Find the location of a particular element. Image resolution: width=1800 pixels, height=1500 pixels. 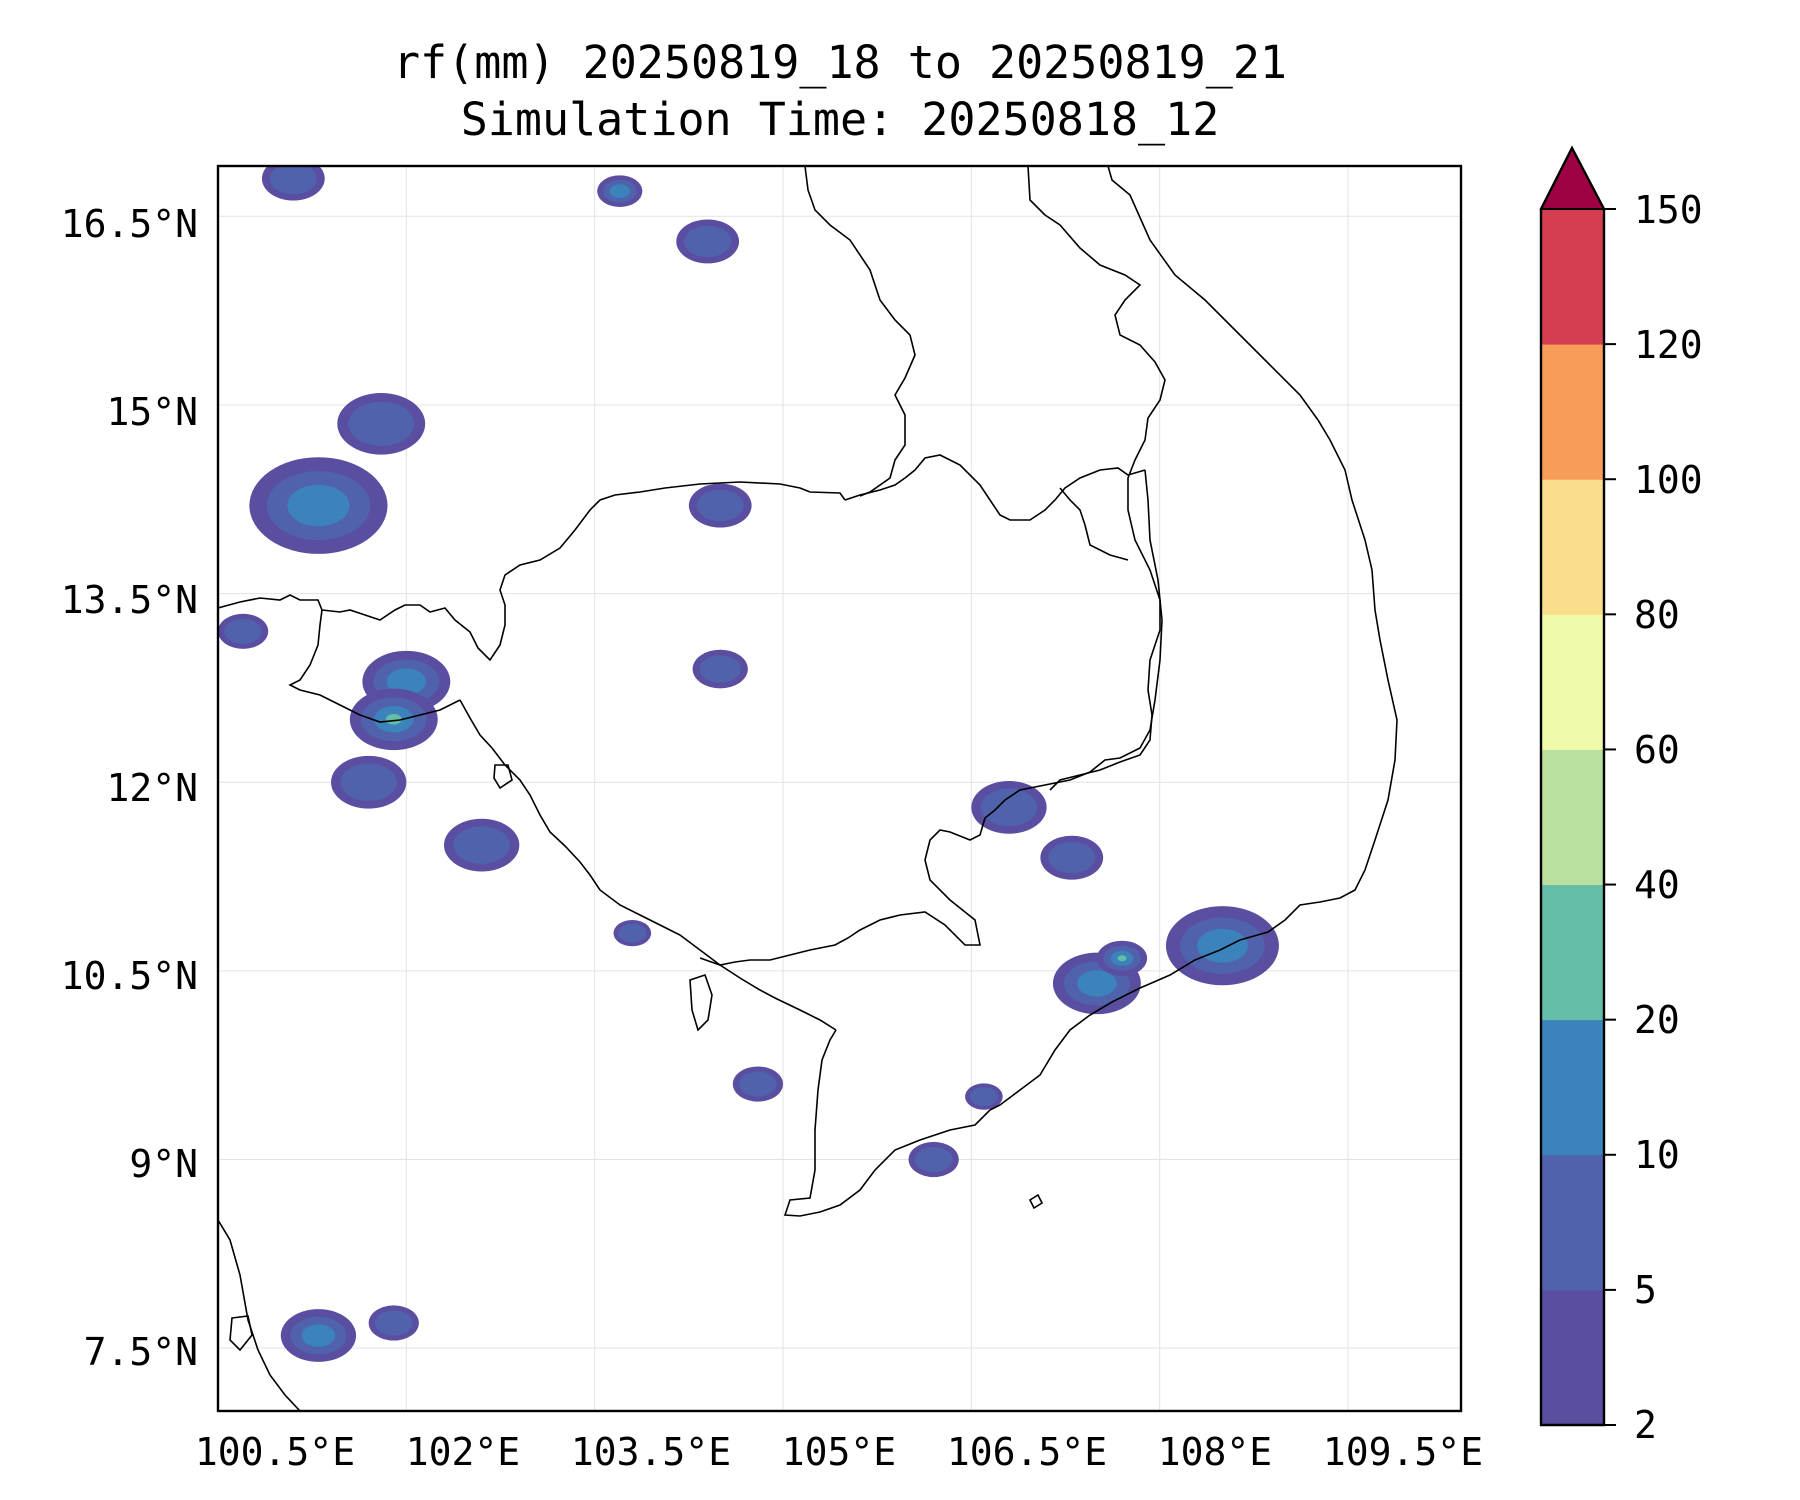

map-title-line-1: rf(mm) 20250819_18 to 20250819_21 is located at coordinates (840, 62).